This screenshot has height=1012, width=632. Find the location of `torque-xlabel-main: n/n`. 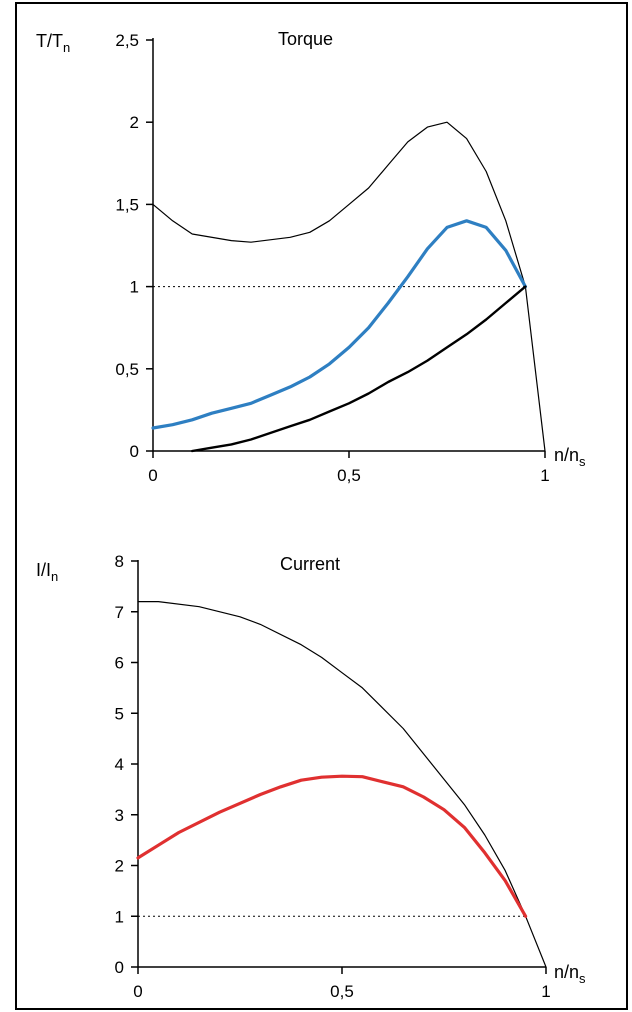

torque-xlabel-main: n/n is located at coordinates (566, 455).